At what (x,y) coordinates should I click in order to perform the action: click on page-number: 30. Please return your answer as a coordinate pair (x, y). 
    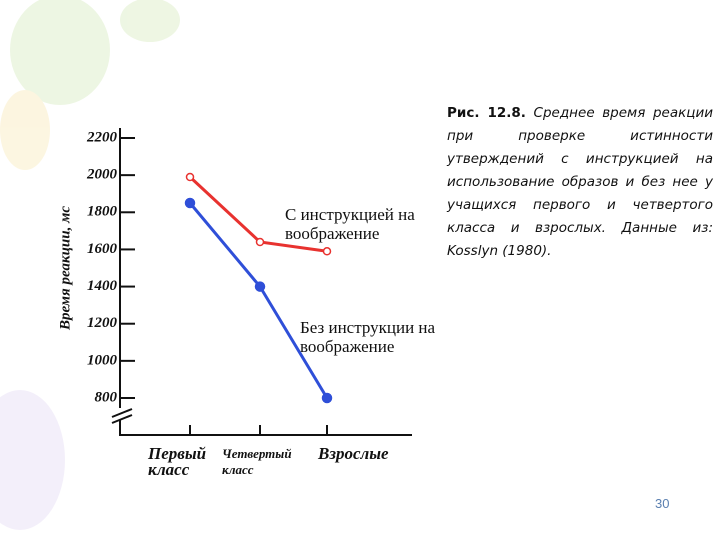
    Looking at the image, I should click on (662, 503).